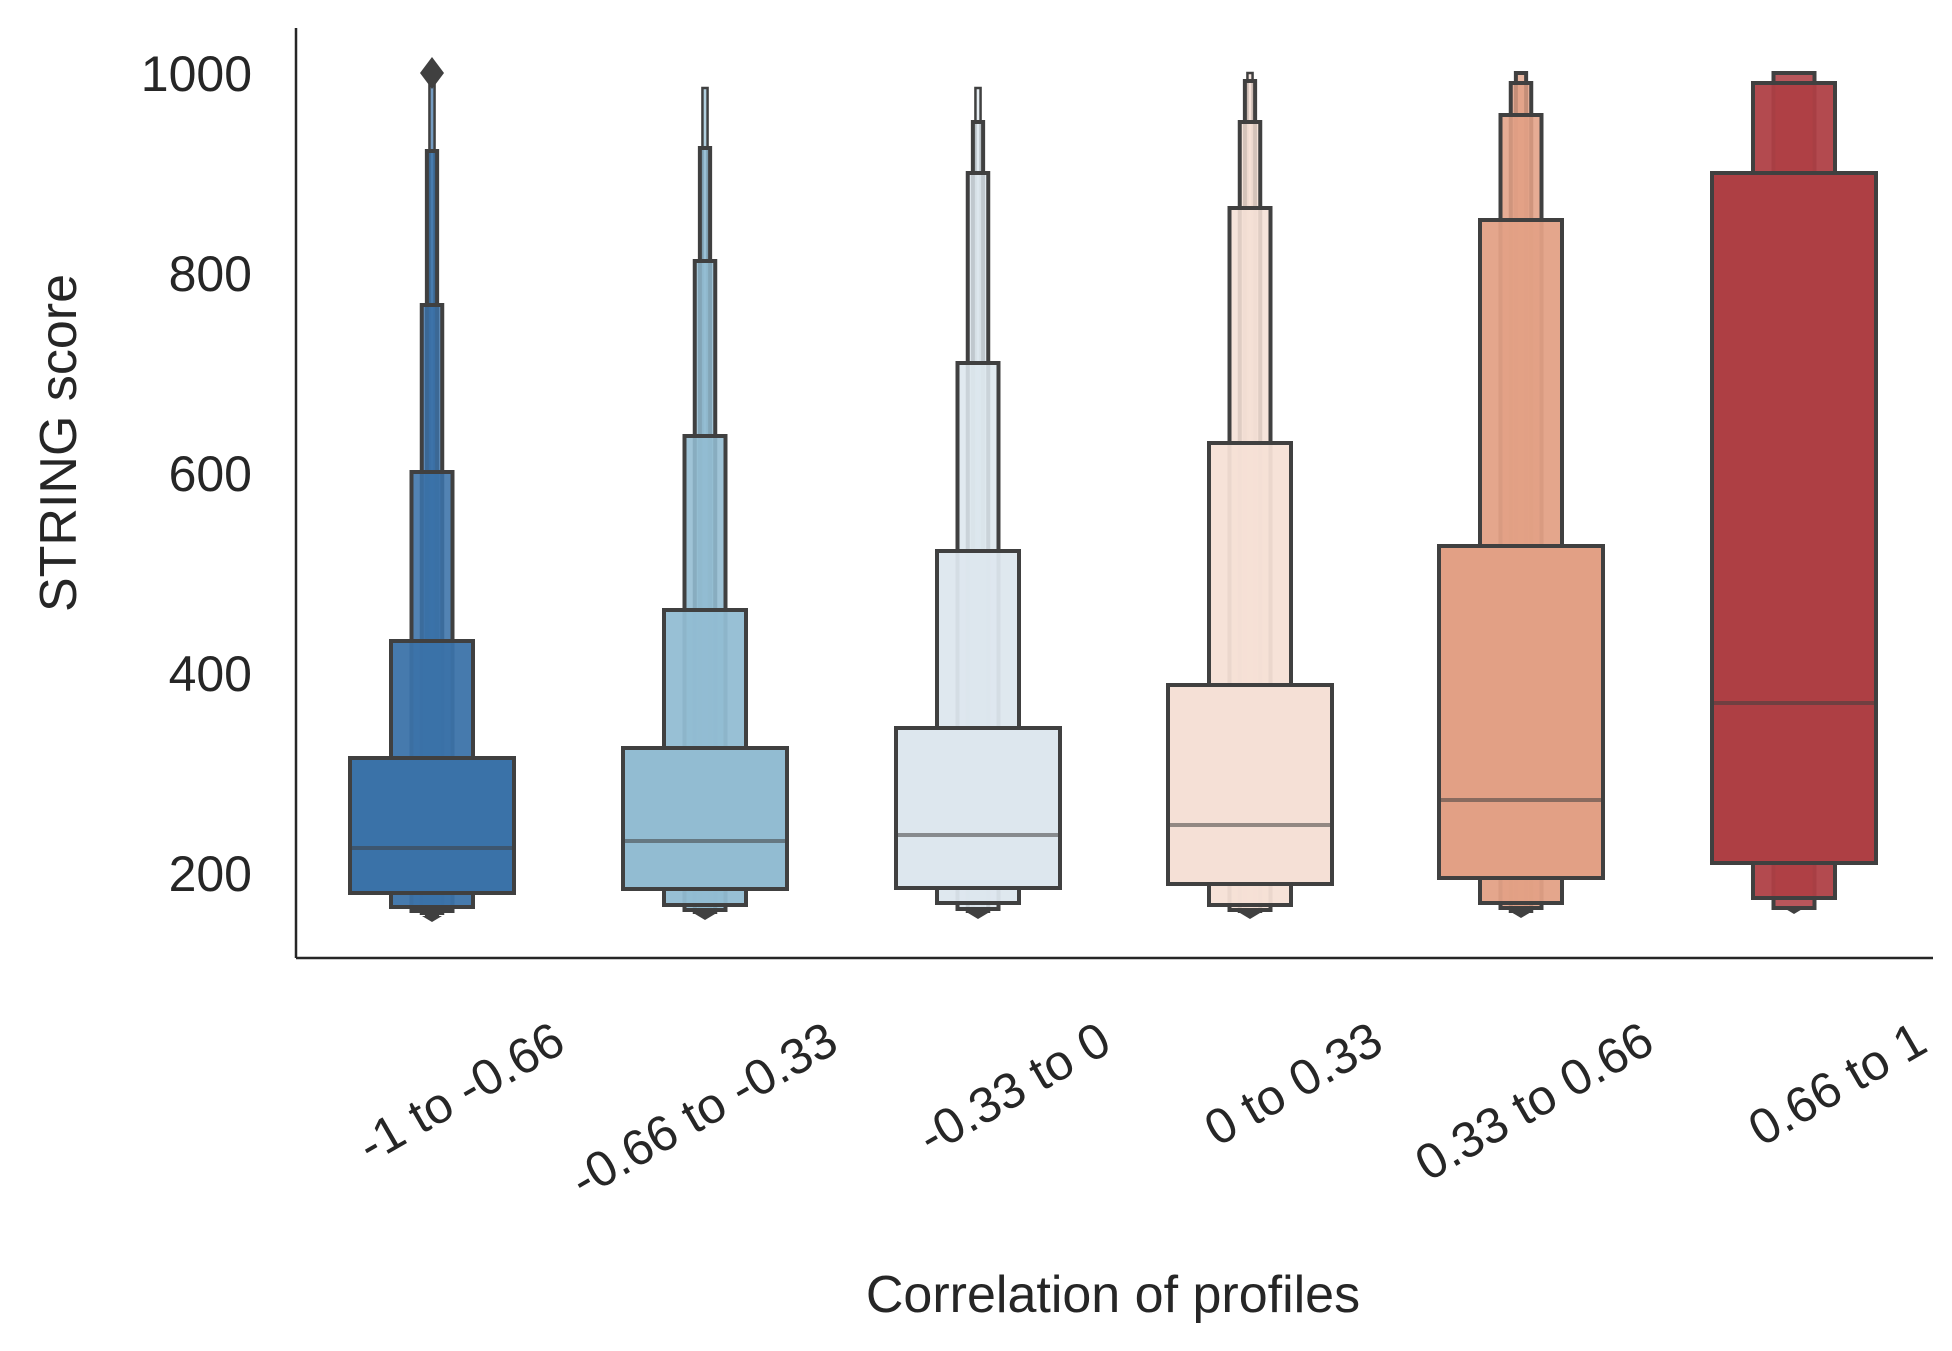 The image size is (1952, 1351). Describe the element at coordinates (1293, 1084) in the screenshot. I see `x-tick-label: 0 to 0.33` at that location.